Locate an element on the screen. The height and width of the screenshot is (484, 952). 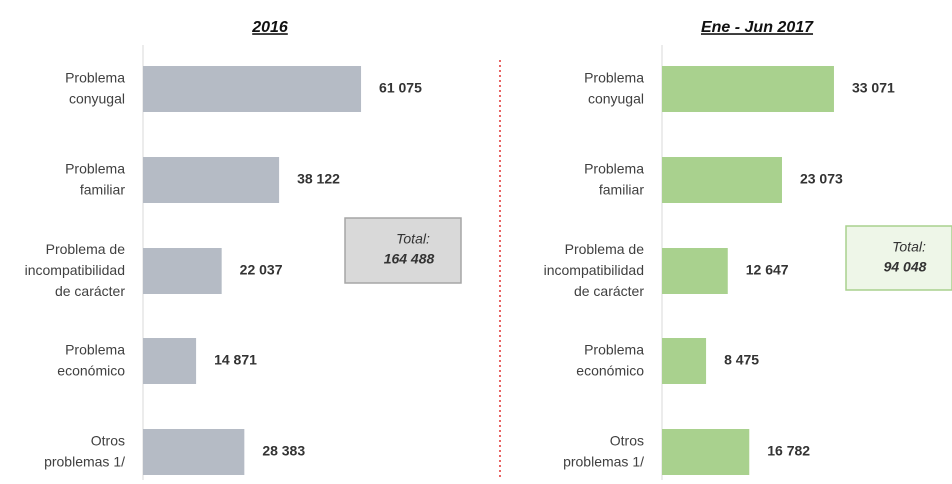
value-label: 33 071 is located at coordinates (873, 88).